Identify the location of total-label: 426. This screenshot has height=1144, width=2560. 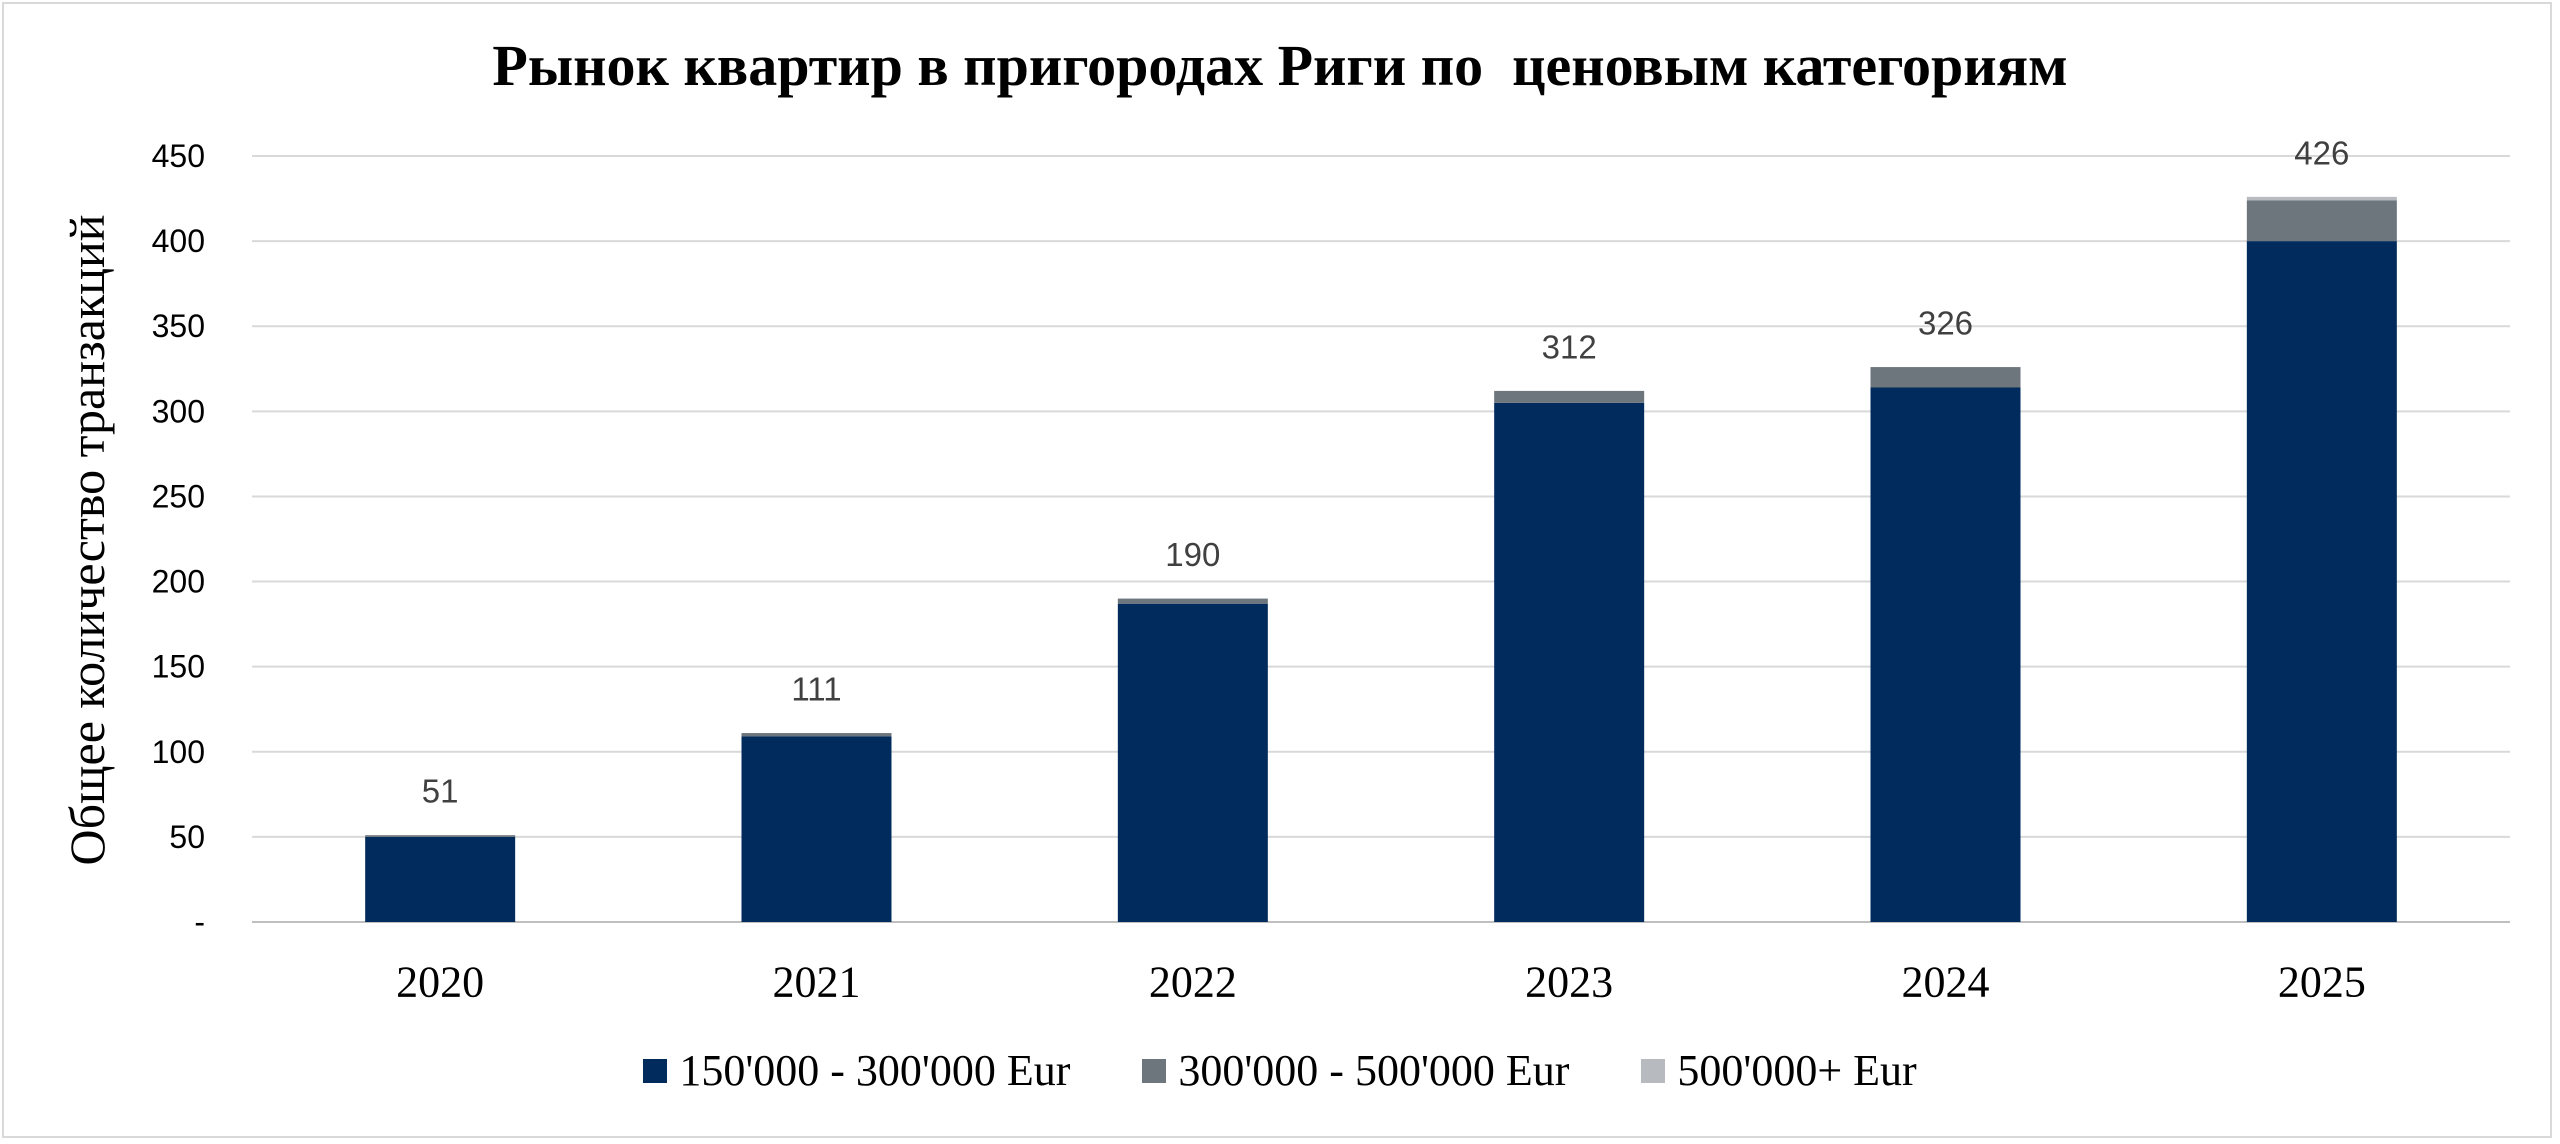
(2321, 152).